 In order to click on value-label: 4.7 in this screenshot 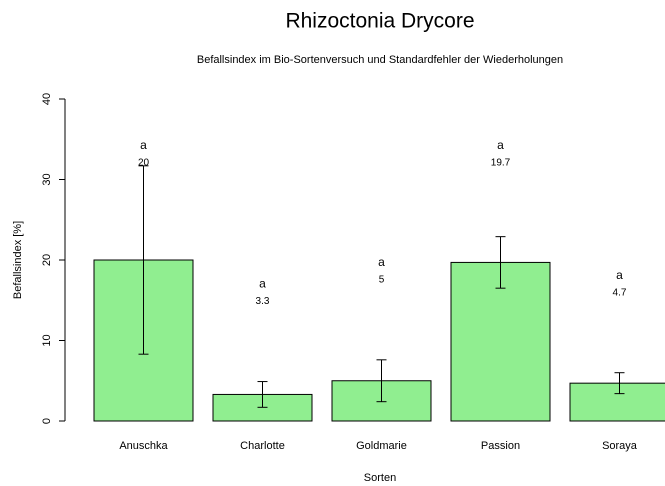, I will do `click(620, 292)`.